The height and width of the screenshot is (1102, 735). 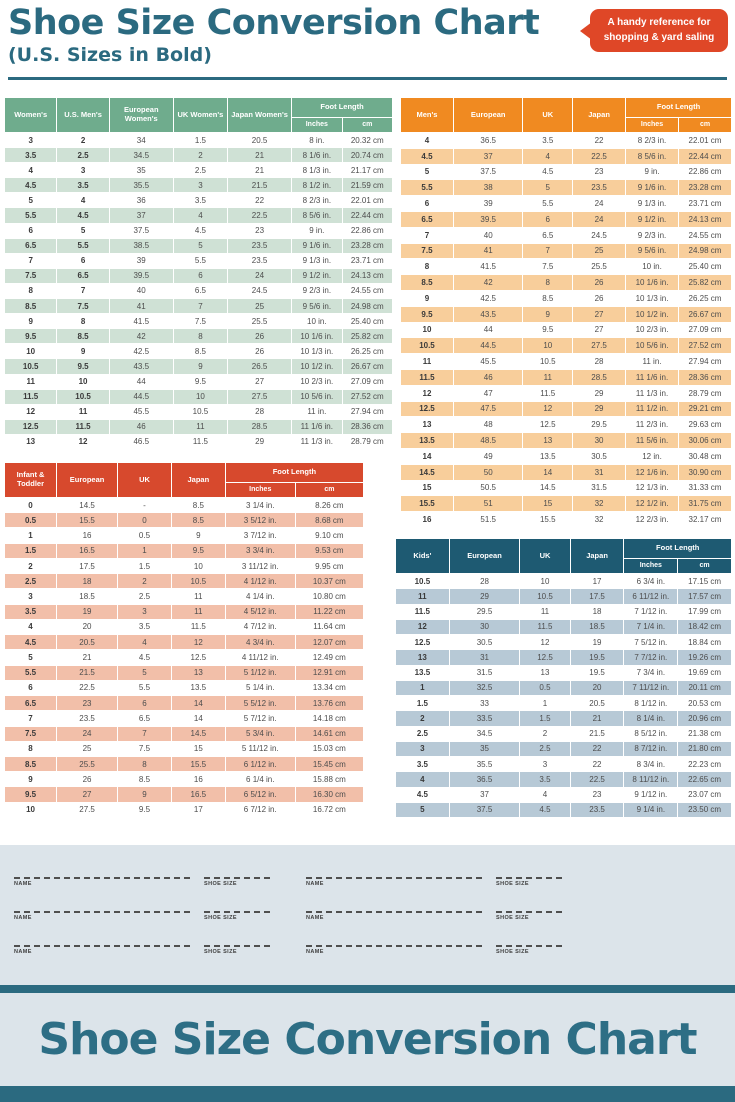 What do you see at coordinates (599, 488) in the screenshot?
I see `table-cell: 31.5` at bounding box center [599, 488].